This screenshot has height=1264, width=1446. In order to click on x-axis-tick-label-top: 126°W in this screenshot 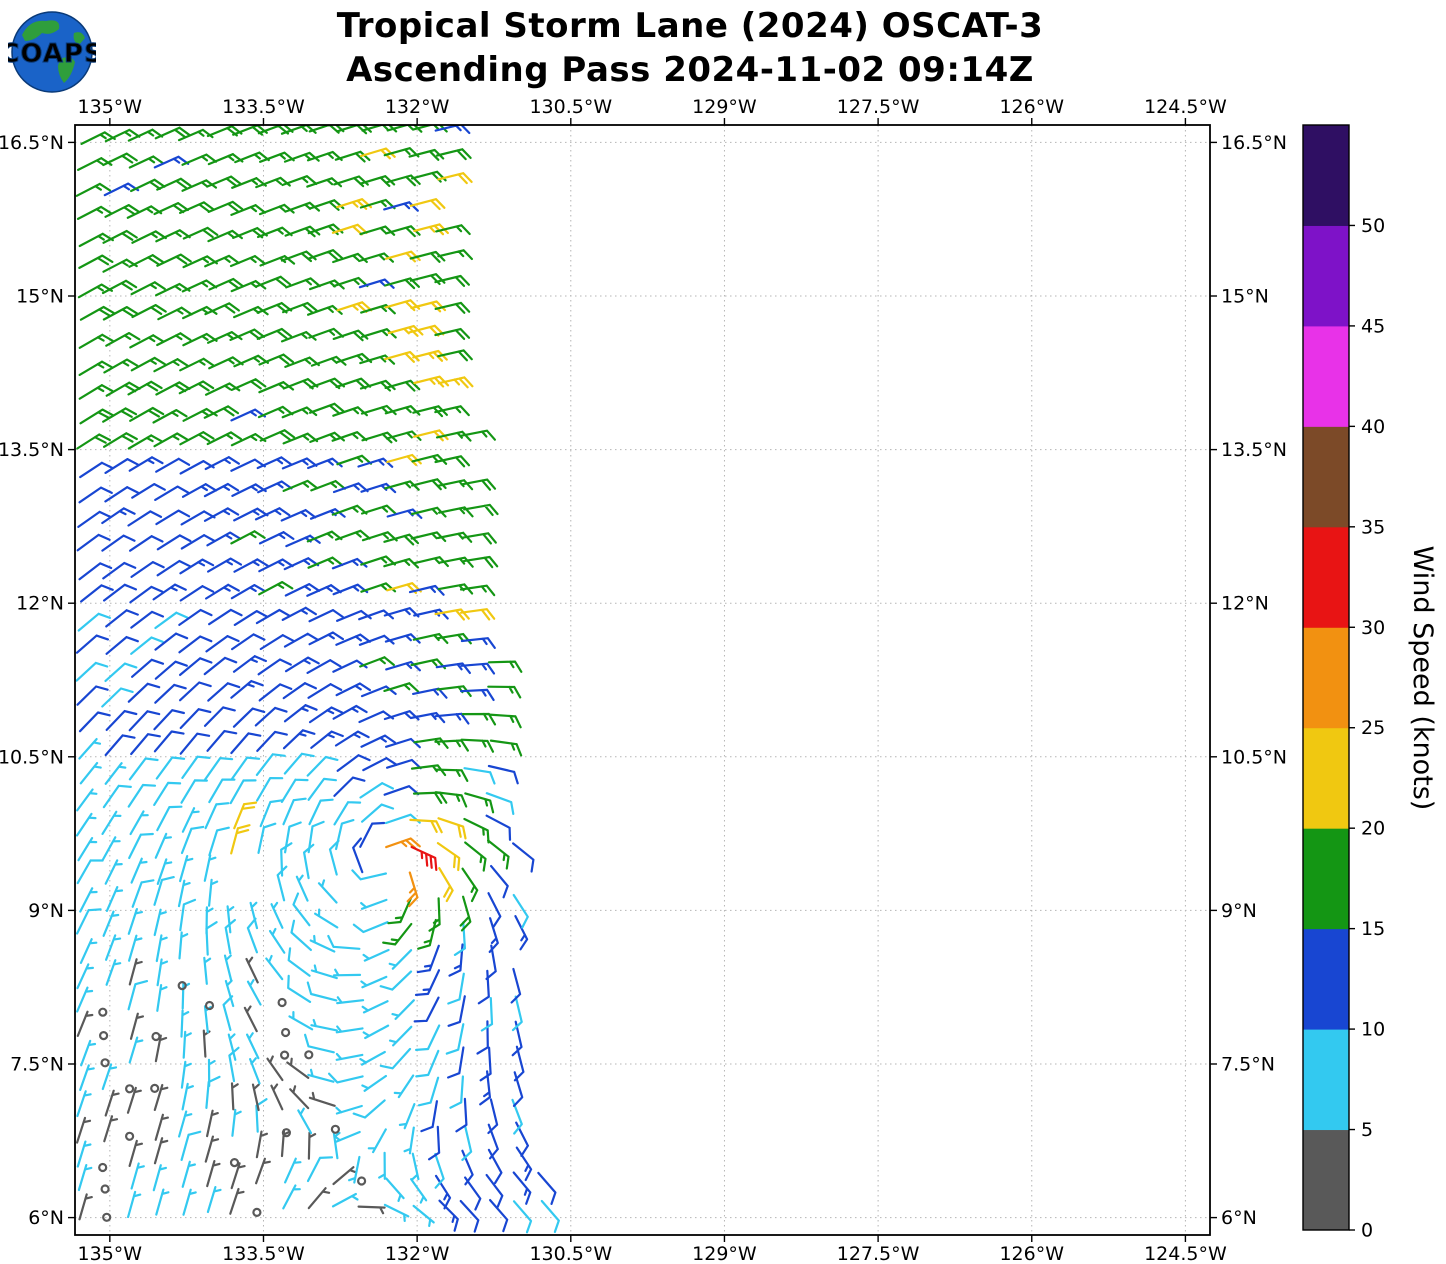, I will do `click(1031, 107)`.